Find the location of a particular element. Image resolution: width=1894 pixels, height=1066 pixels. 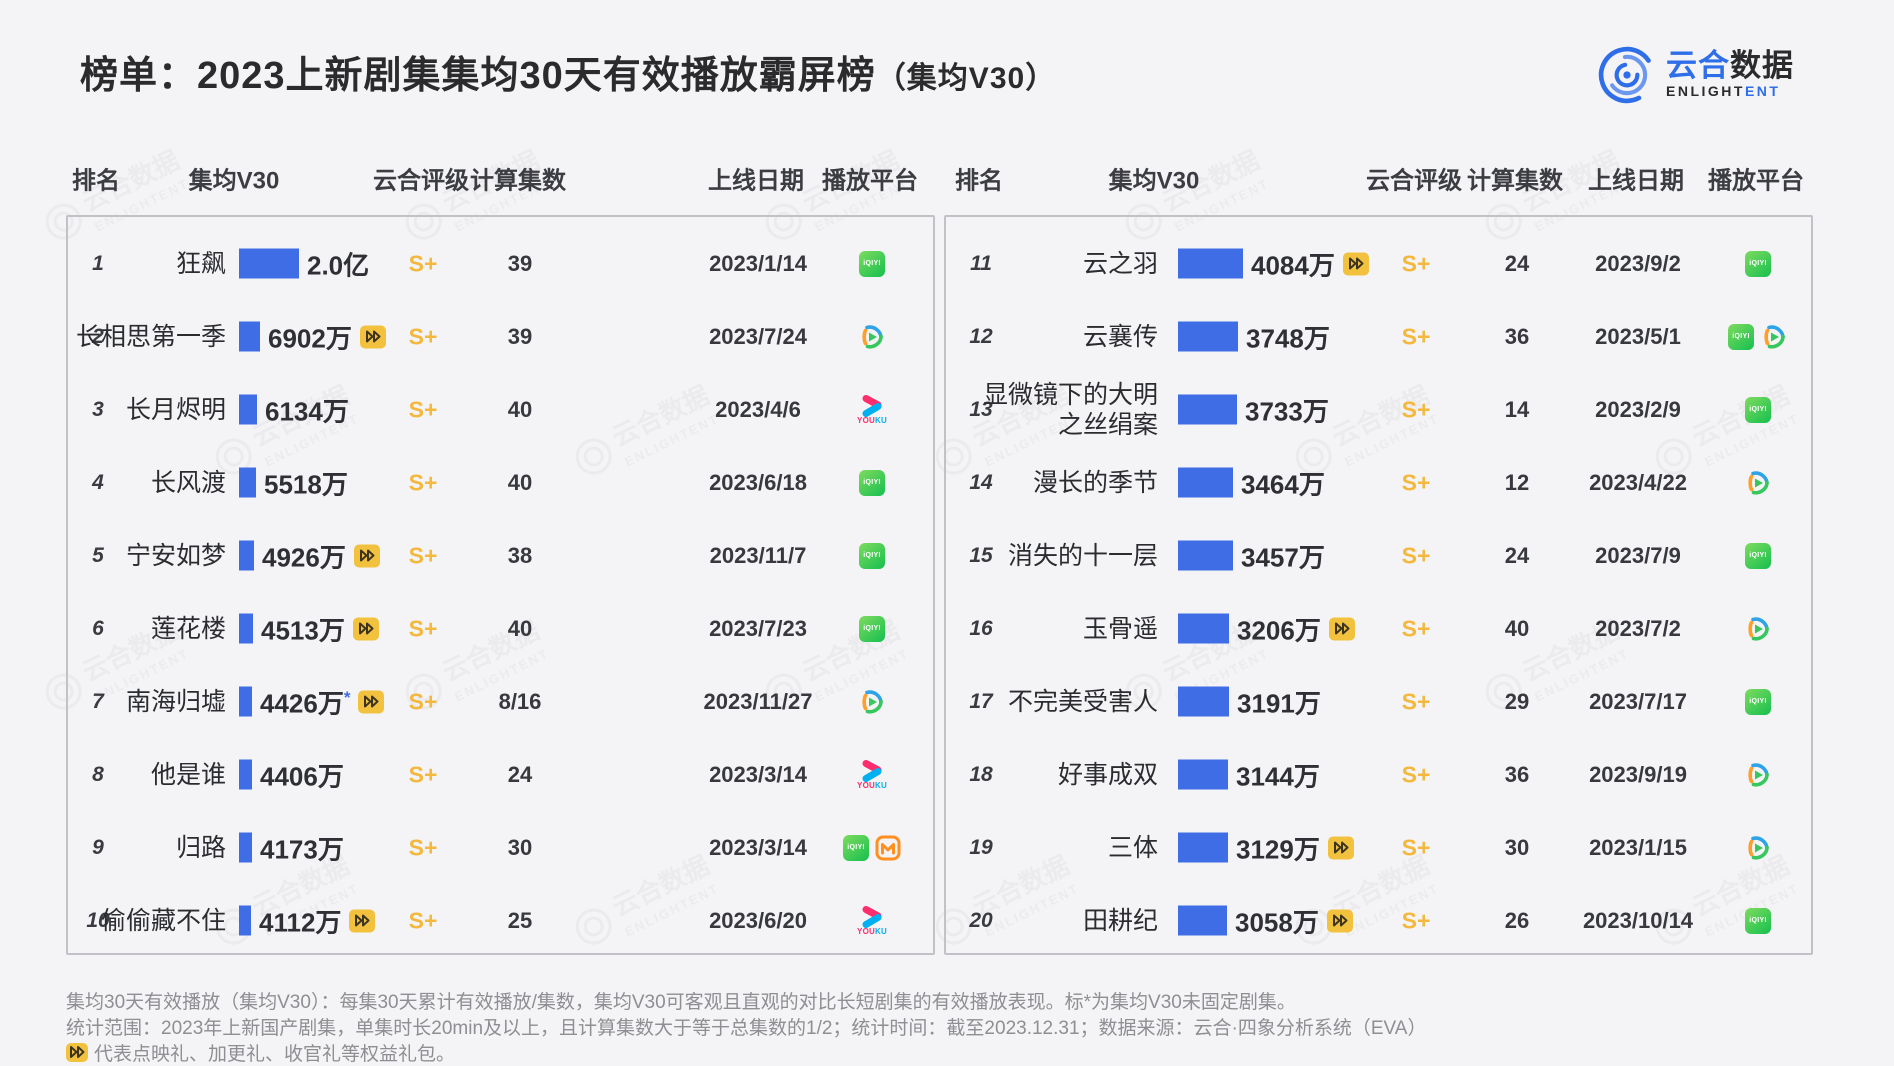

v30-bar-group: 4112万 is located at coordinates (307, 920).